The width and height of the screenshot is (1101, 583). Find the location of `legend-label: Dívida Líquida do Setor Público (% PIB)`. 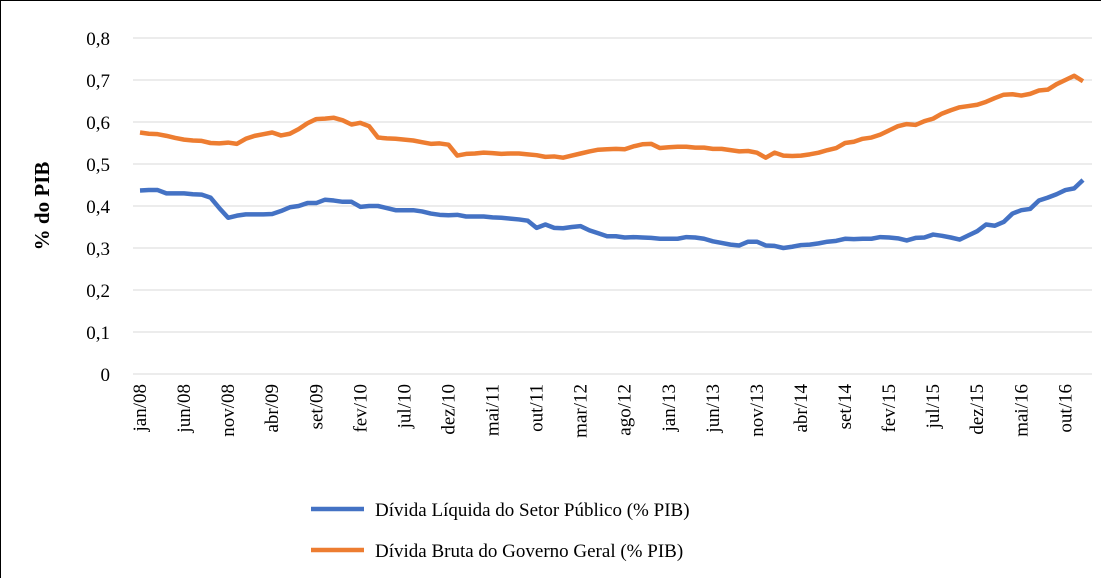

legend-label: Dívida Líquida do Setor Público (% PIB) is located at coordinates (532, 510).